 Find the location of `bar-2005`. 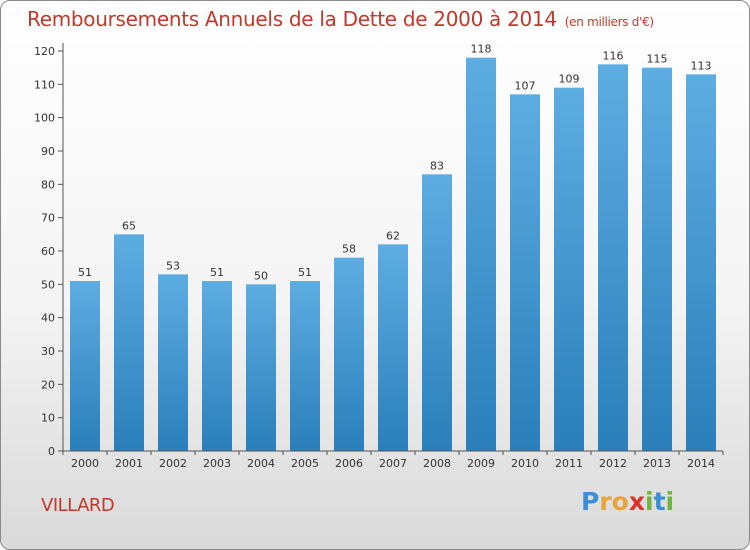

bar-2005 is located at coordinates (305, 366).